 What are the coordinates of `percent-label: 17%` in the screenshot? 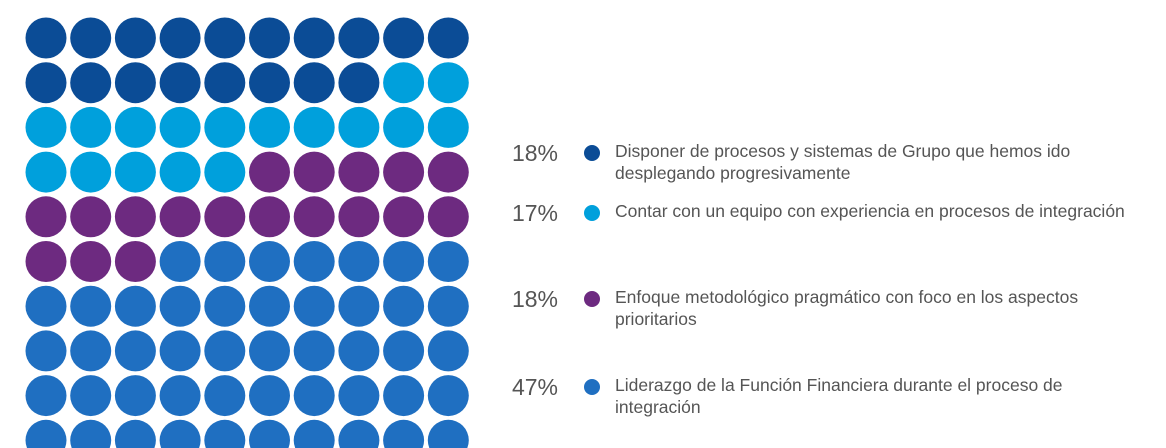 It's located at (534, 213).